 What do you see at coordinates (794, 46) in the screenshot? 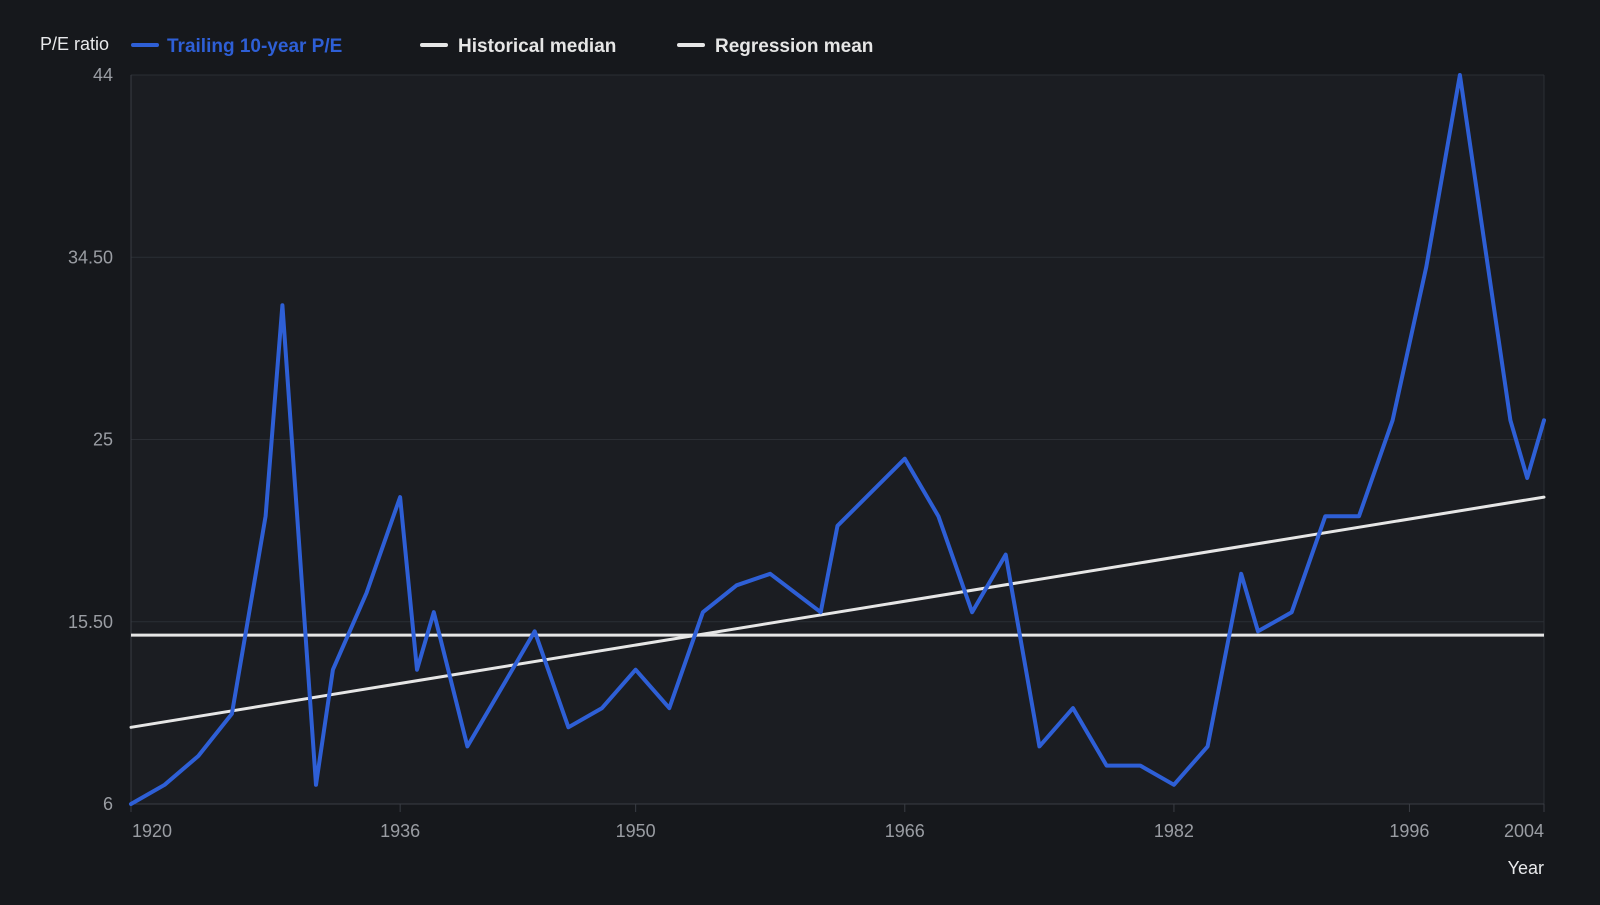
I see `legend-label-regression-mean: Regression mean` at bounding box center [794, 46].